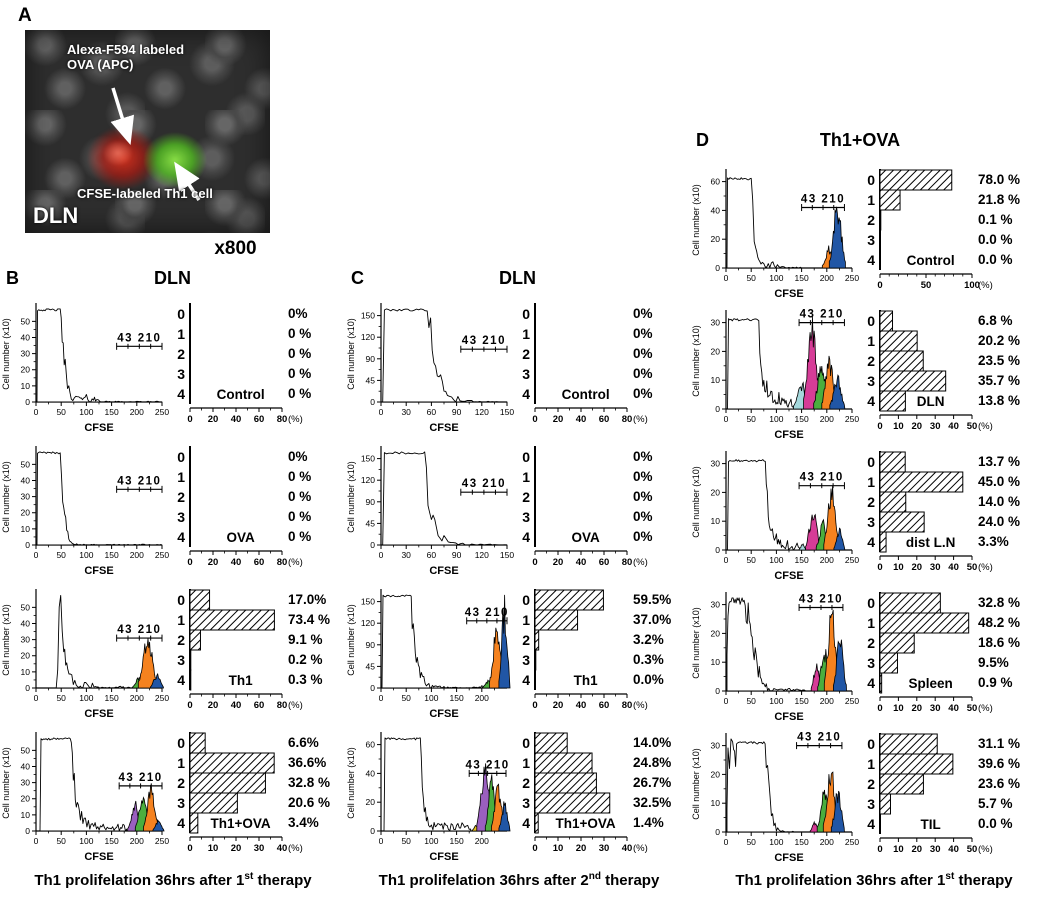  Describe the element at coordinates (1008, 781) in the screenshot. I see `division-percentages: 31.1 % 39.6 % 23.6 % 5.7 % 0.0 %` at that location.